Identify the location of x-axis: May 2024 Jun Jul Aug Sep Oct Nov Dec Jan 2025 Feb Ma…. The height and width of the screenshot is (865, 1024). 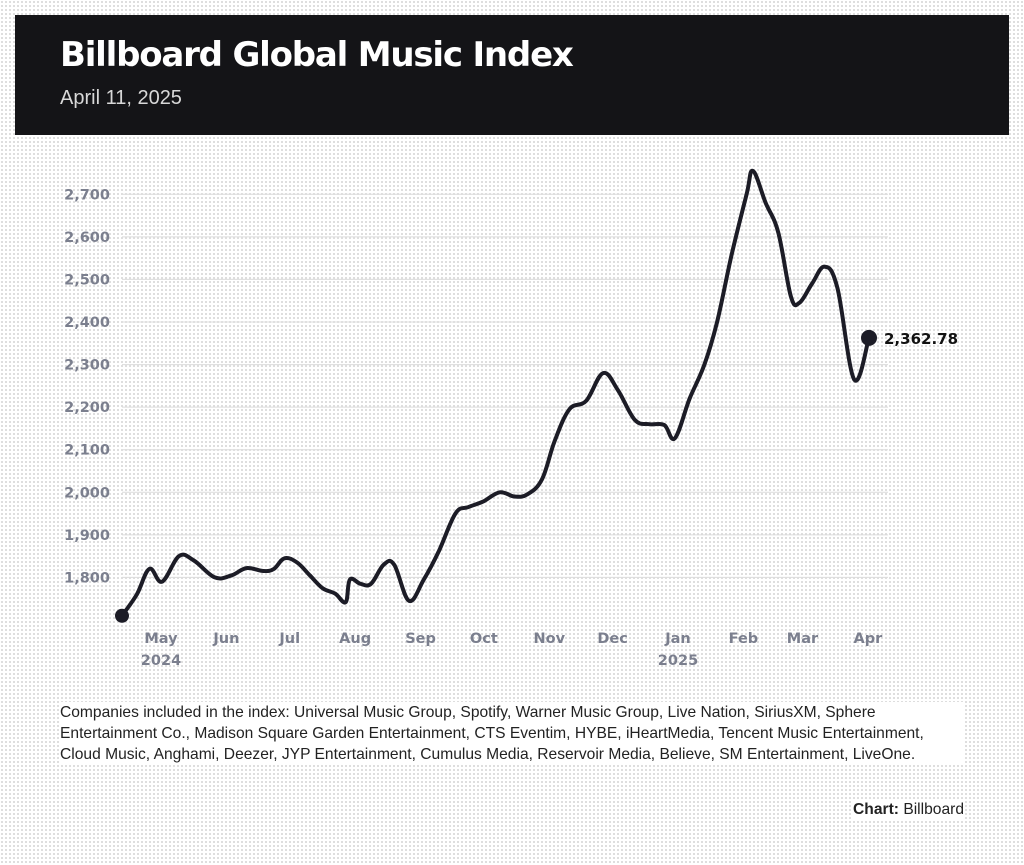
(512, 650).